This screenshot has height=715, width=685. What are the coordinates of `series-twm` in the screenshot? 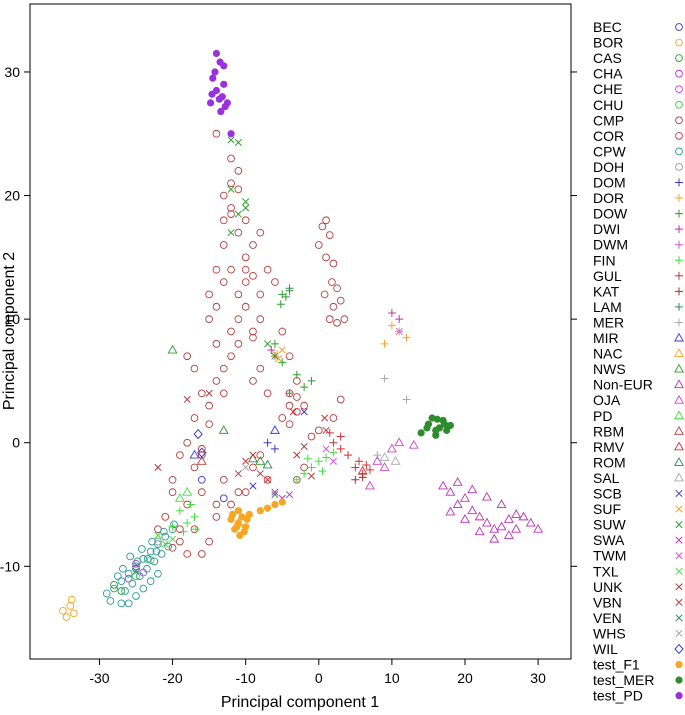 It's located at (362, 396).